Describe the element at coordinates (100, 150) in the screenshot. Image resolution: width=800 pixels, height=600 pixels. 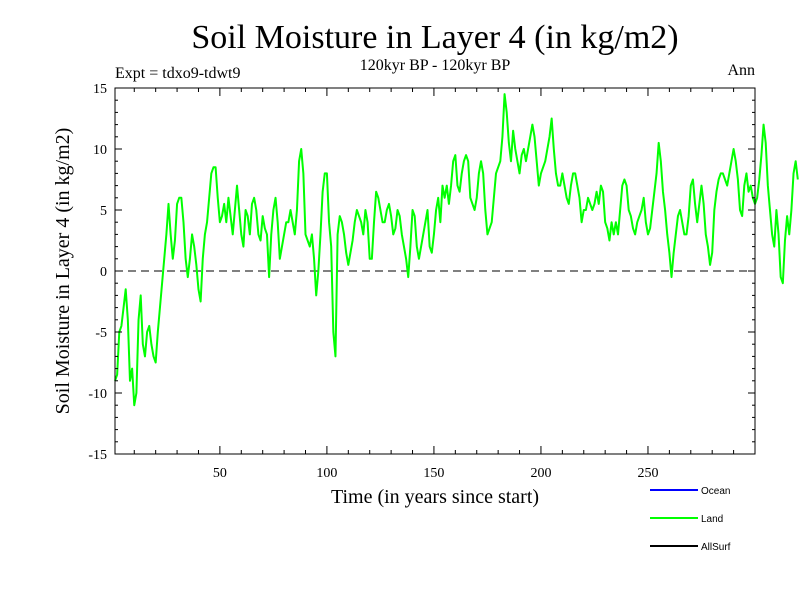
I see `y-tick-label: 10` at that location.